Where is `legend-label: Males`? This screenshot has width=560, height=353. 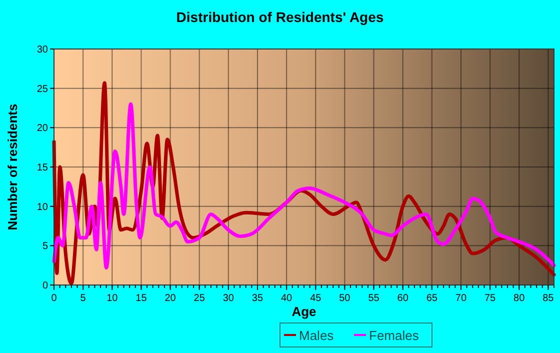
legend-label: Males is located at coordinates (316, 335).